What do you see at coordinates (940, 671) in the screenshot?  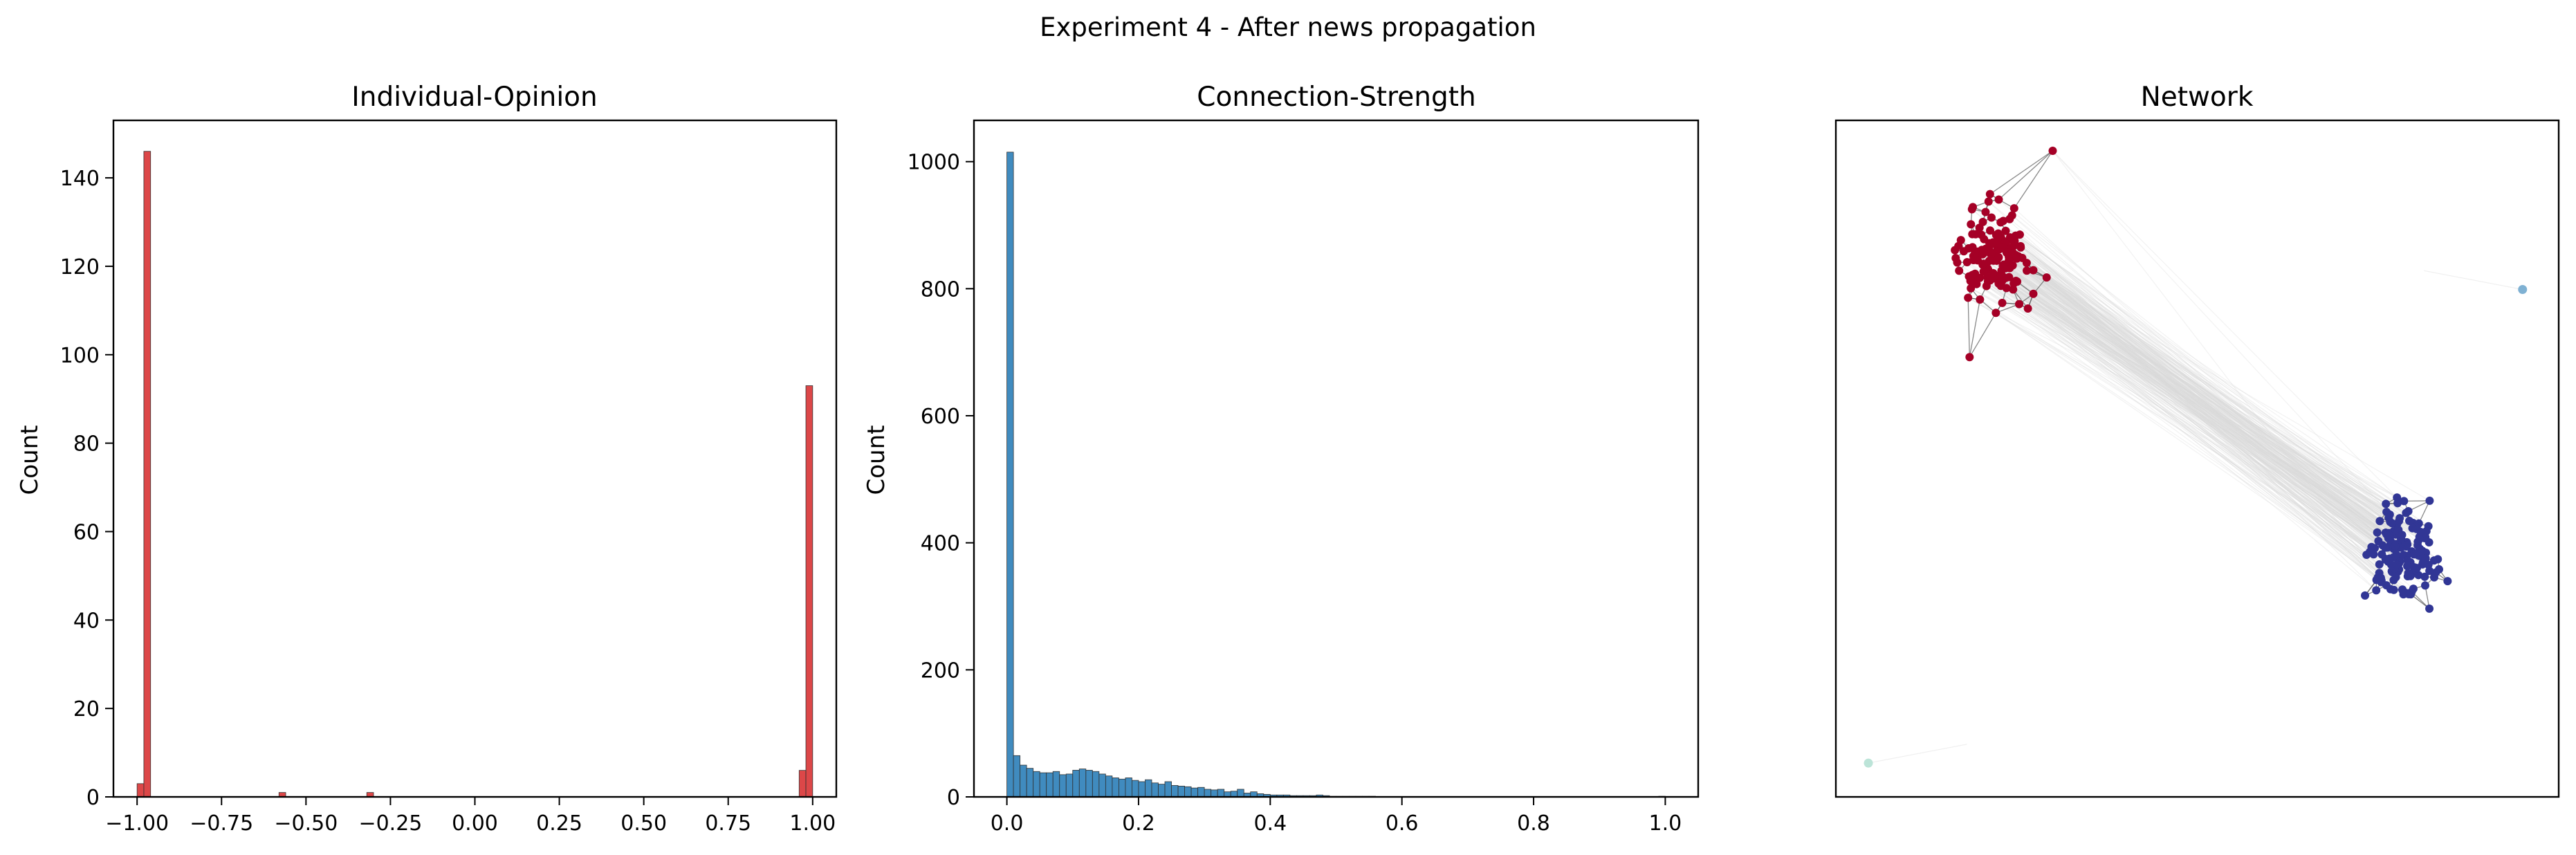 I see `strength-ytick-label: 200` at bounding box center [940, 671].